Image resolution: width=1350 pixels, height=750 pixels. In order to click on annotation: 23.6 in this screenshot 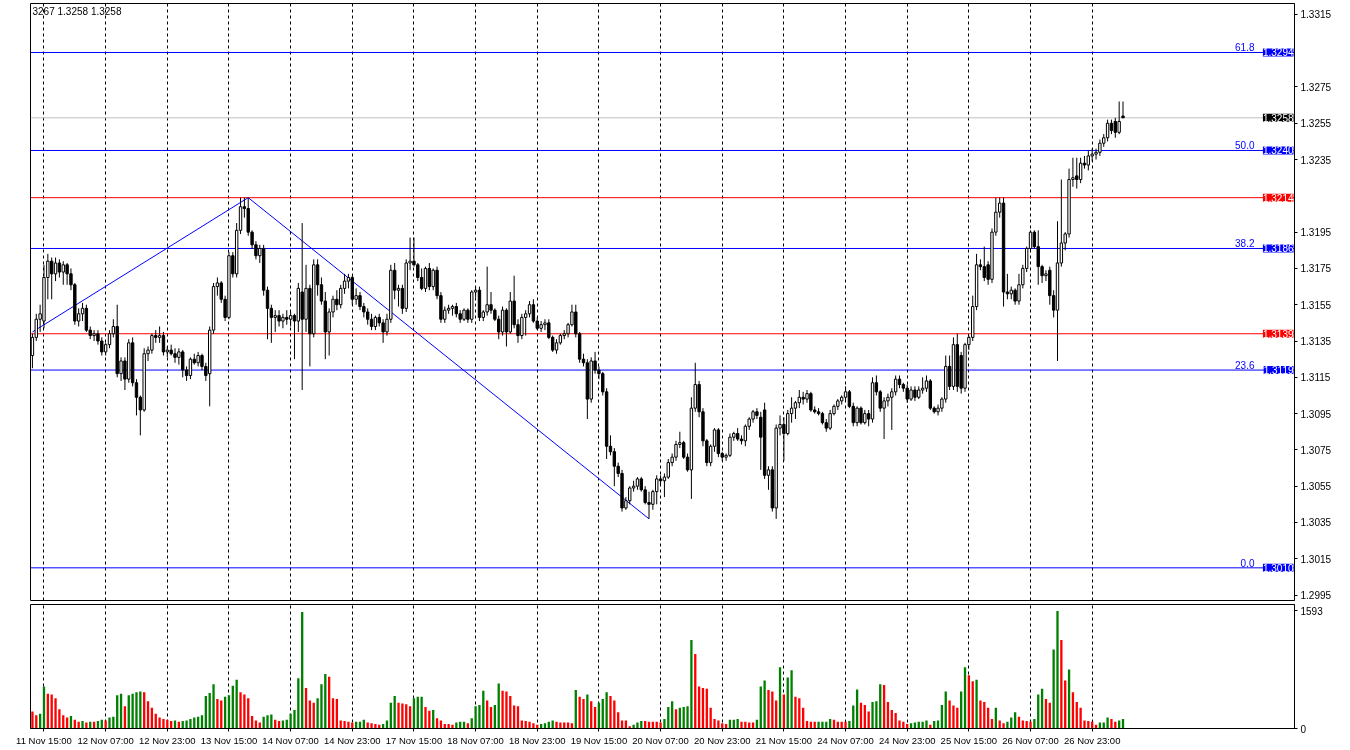, I will do `click(1245, 366)`.